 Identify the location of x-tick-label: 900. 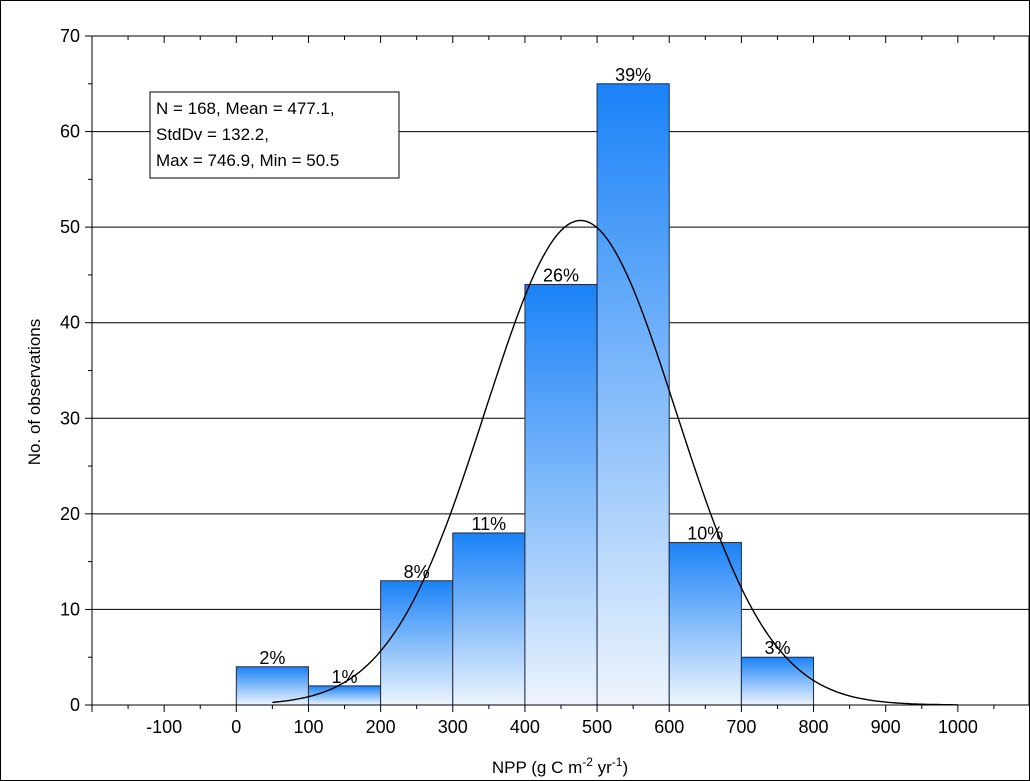
(886, 727).